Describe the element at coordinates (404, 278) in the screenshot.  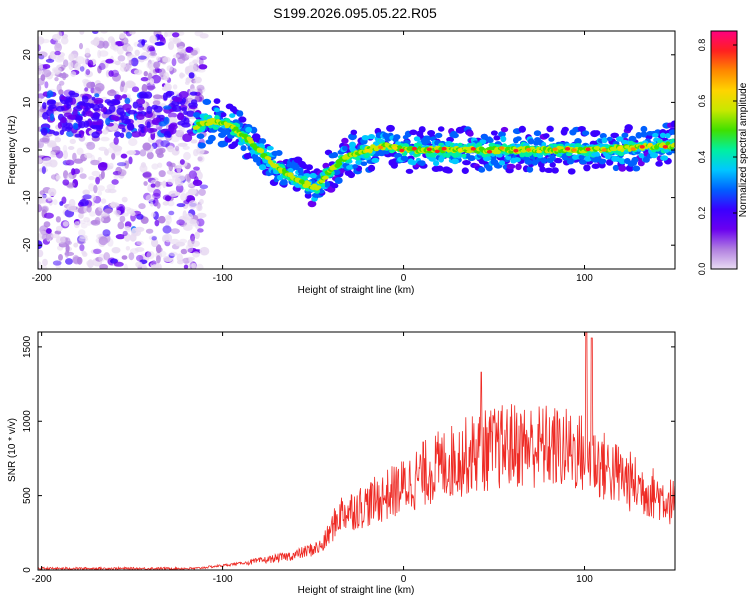
I see `x-tick-label: 0` at that location.